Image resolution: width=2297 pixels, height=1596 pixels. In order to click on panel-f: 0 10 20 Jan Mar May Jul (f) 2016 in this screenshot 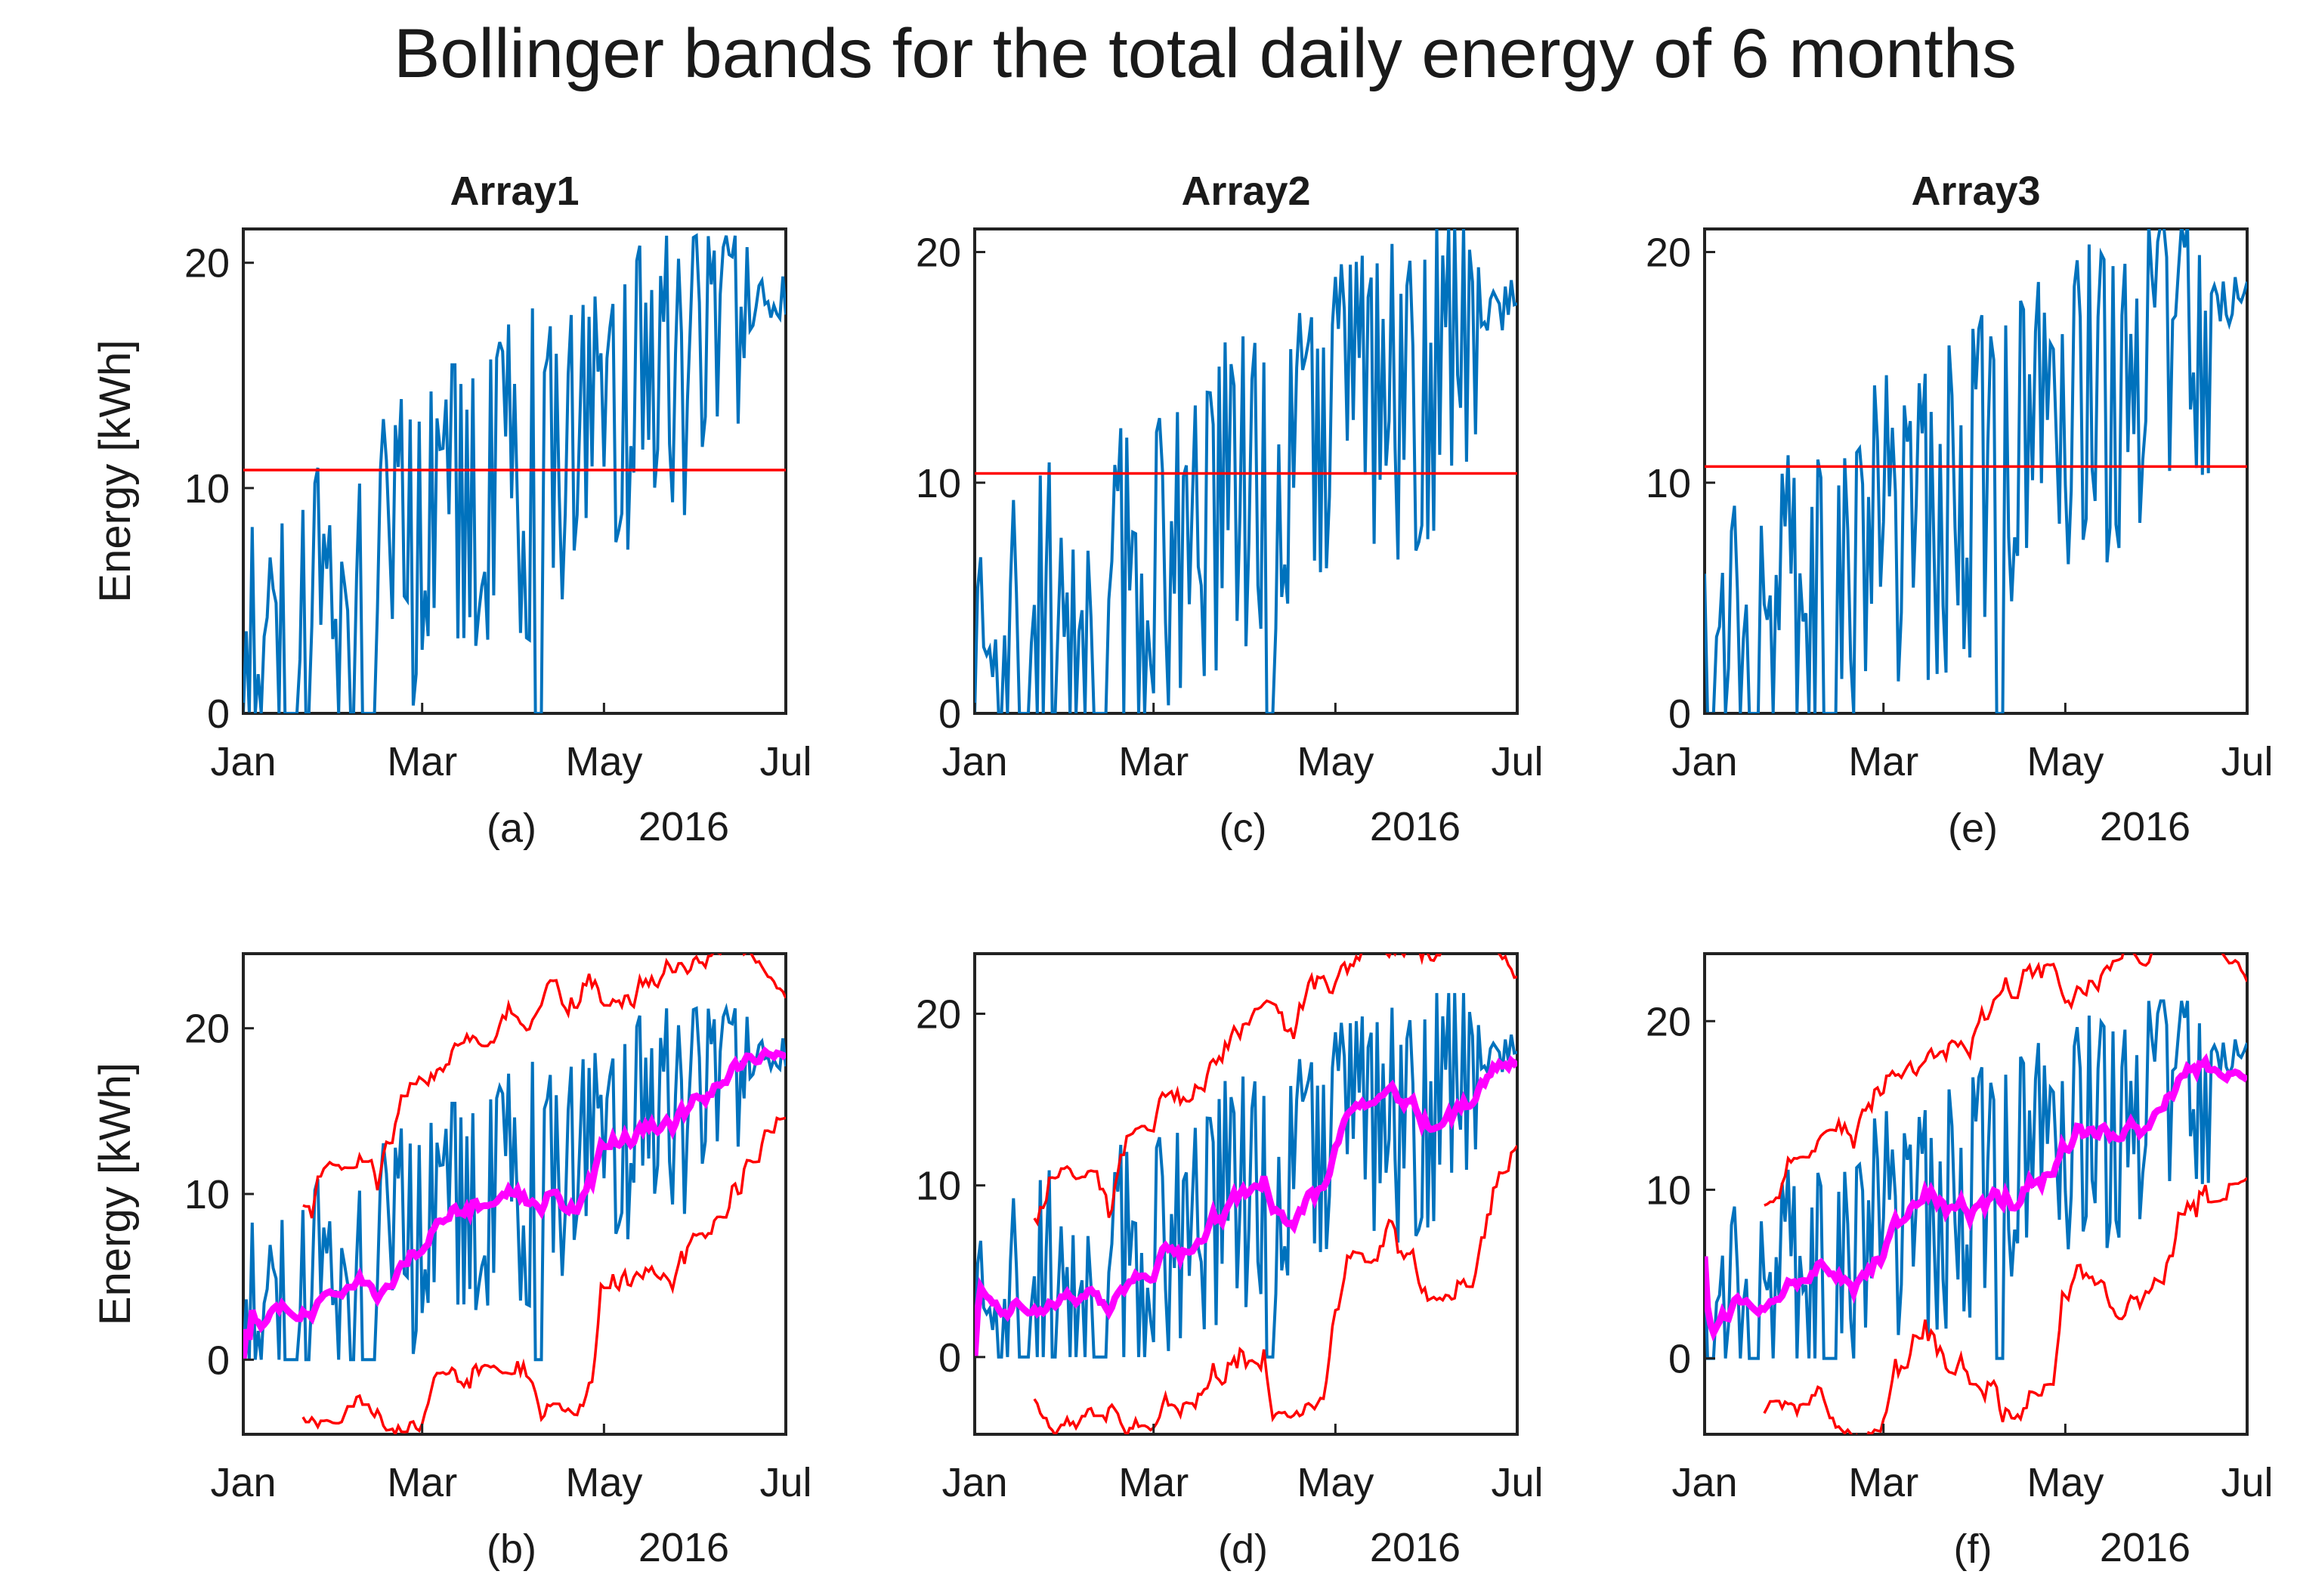, I will do `click(1960, 1262)`.